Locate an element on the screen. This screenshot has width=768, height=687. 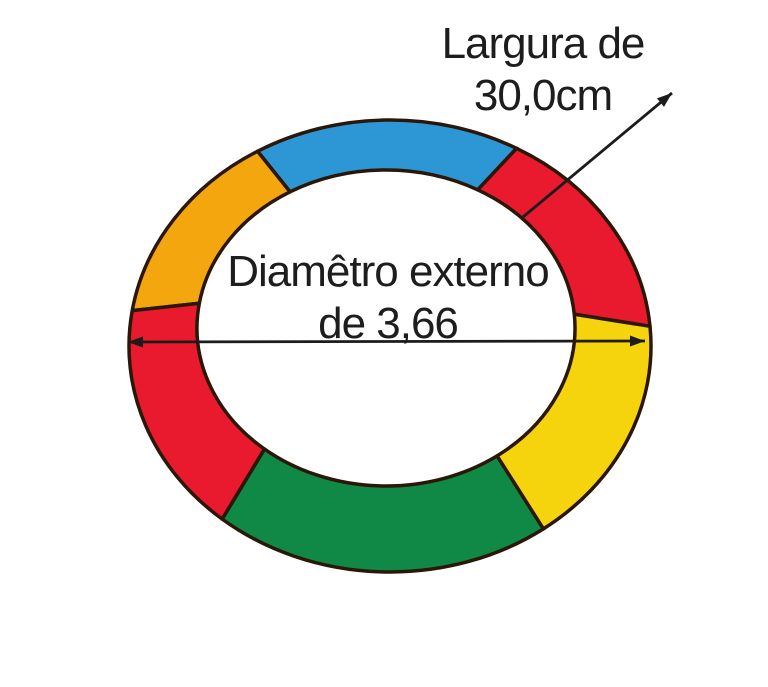
diameter-annotation-text: Diamêtro externo is located at coordinates (388, 271).